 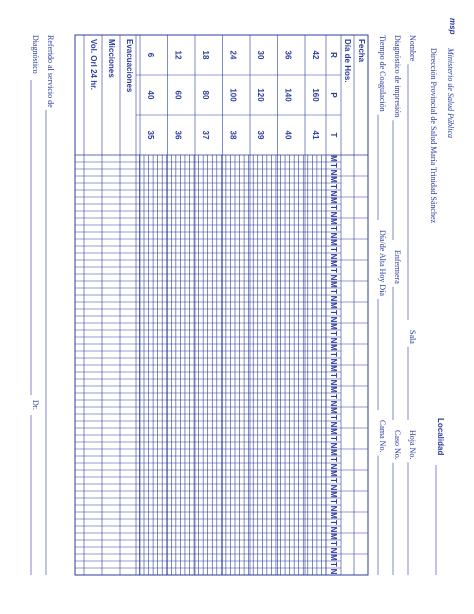 What do you see at coordinates (260, 55) in the screenshot?
I see `vital-value: 30` at bounding box center [260, 55].